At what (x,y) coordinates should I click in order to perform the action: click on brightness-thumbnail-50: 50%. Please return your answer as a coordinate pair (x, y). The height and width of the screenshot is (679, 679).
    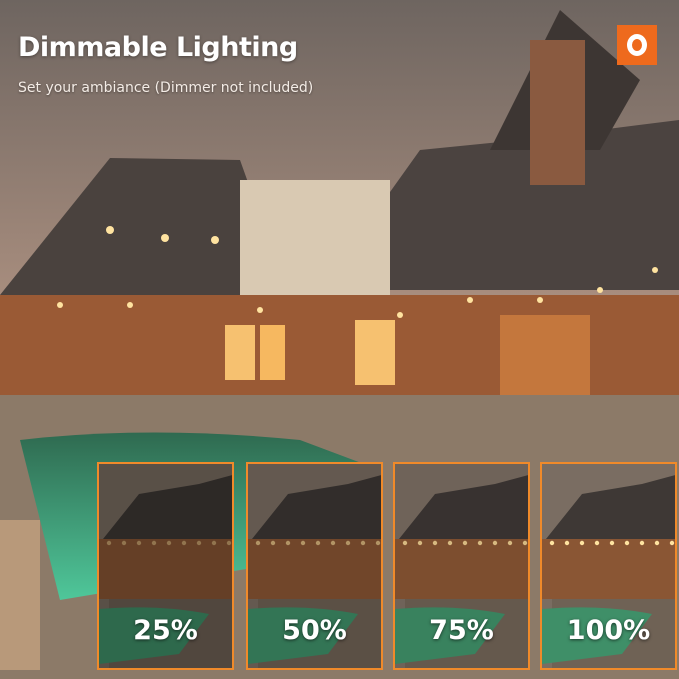
    Looking at the image, I should click on (314, 566).